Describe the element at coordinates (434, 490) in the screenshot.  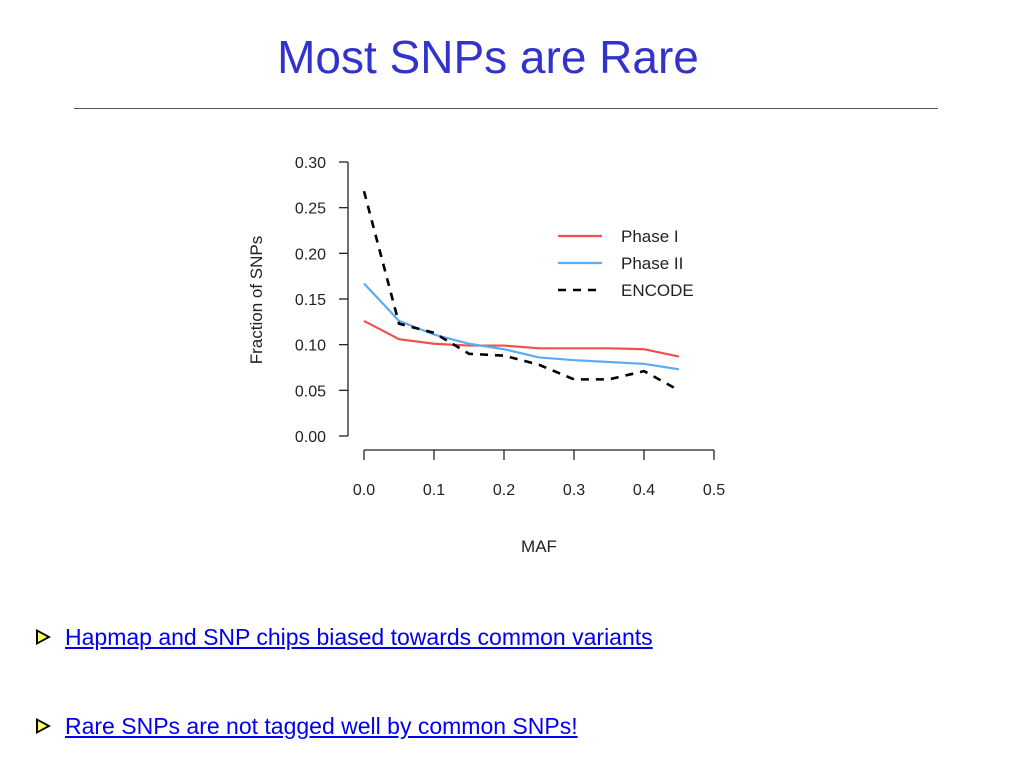
I see `x-tick-label: 0.1` at that location.